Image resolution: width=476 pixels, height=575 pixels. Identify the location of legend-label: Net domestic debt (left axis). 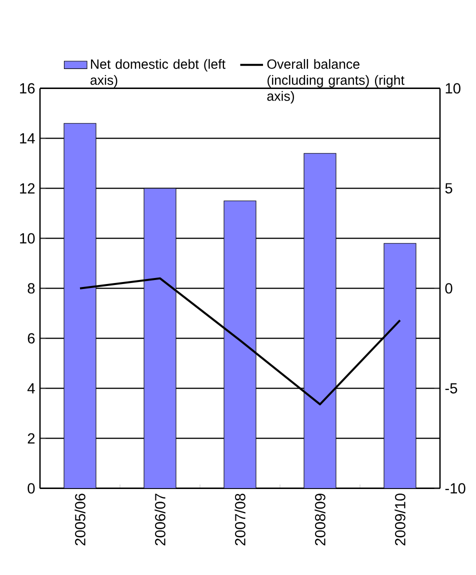
(158, 73).